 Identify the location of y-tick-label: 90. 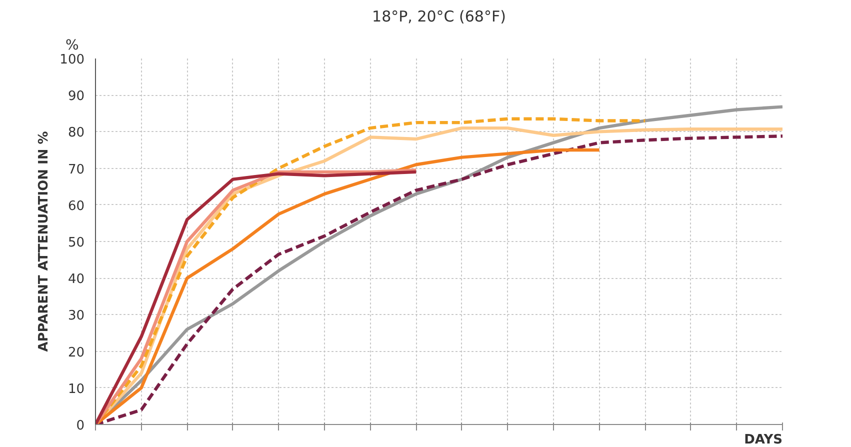
(76, 96).